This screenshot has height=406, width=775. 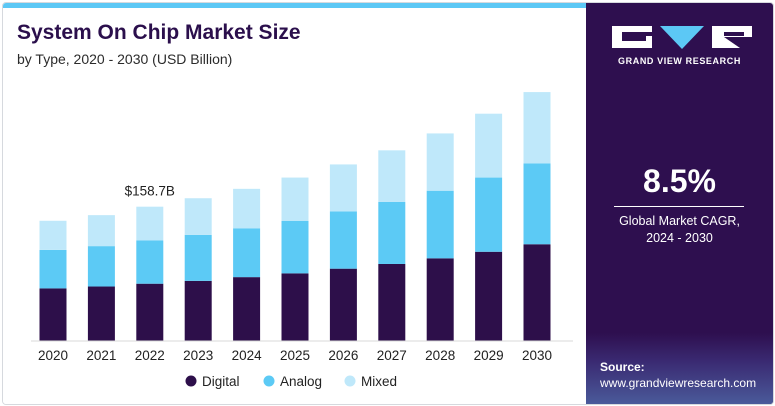 What do you see at coordinates (679, 61) in the screenshot?
I see `brand-name: GRAND VIEW RESEARCH` at bounding box center [679, 61].